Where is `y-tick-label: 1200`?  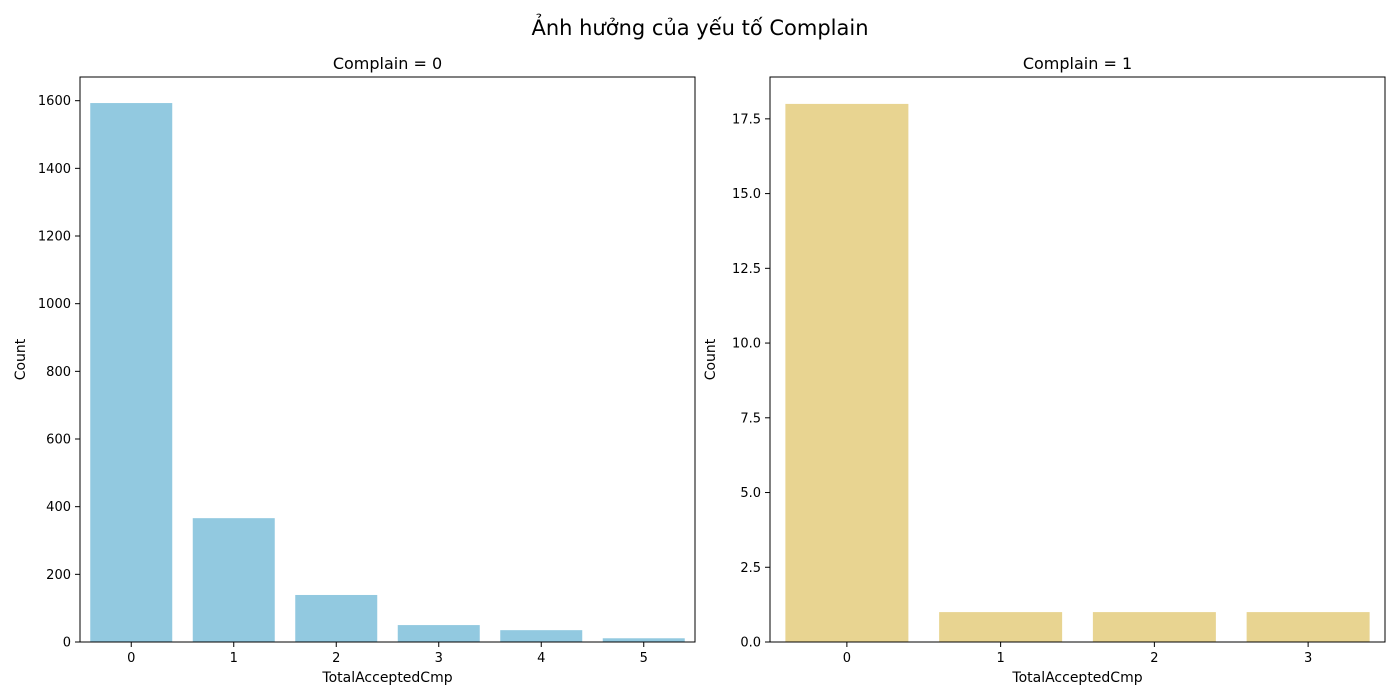 y-tick-label: 1200 is located at coordinates (54, 237).